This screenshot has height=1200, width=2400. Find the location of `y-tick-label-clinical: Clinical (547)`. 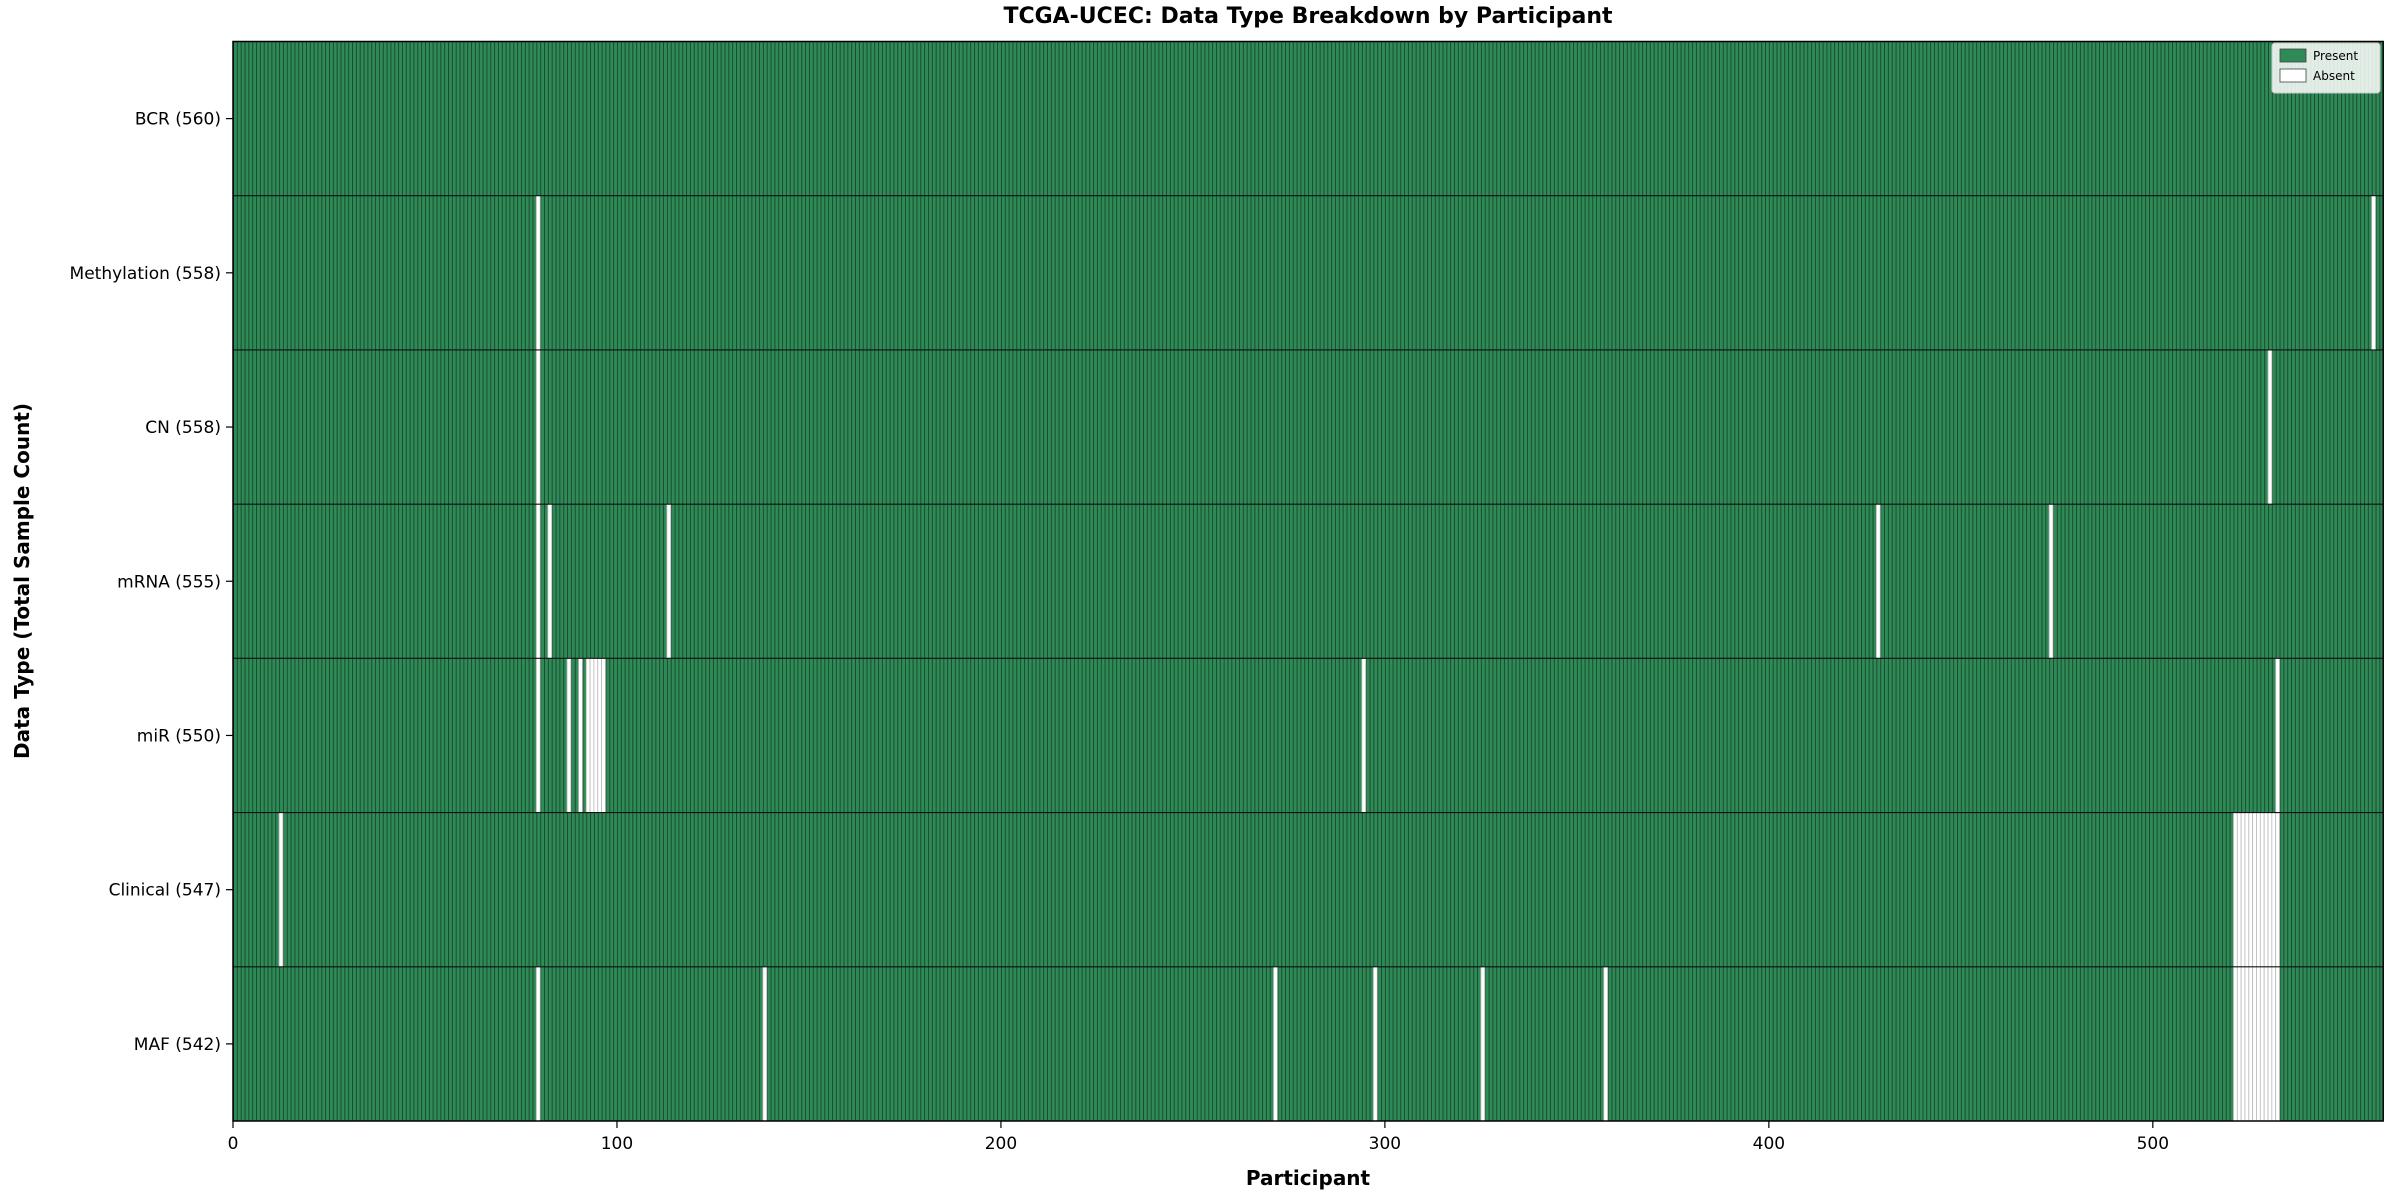

y-tick-label-clinical: Clinical (547) is located at coordinates (165, 891).